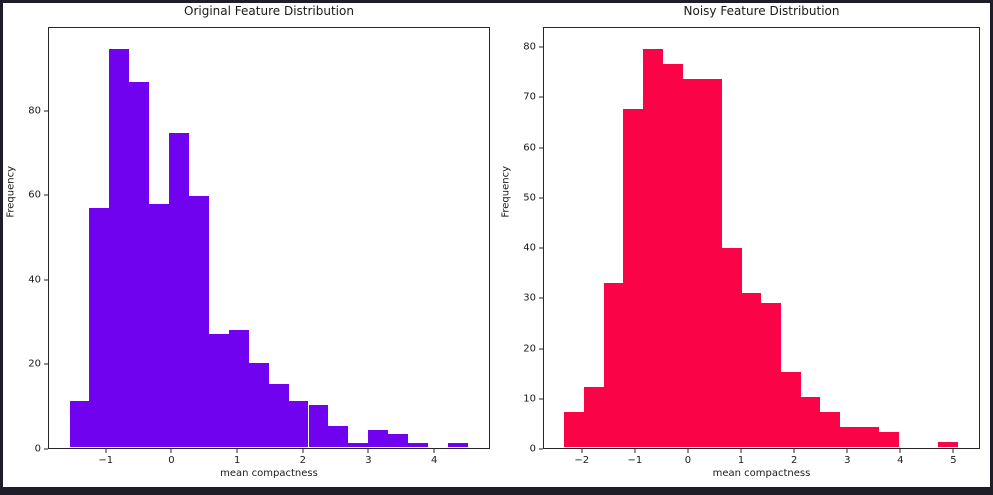 This screenshot has width=993, height=495. What do you see at coordinates (368, 460) in the screenshot?
I see `x-tick-label: 3` at bounding box center [368, 460].